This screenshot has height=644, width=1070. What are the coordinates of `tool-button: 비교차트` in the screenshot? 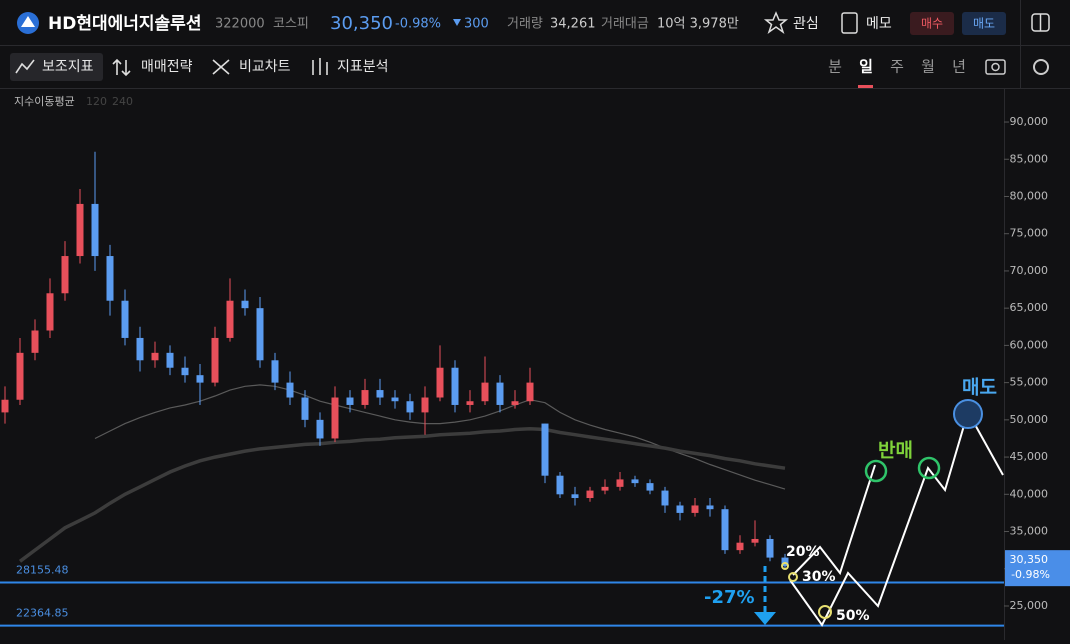 It's located at (265, 67).